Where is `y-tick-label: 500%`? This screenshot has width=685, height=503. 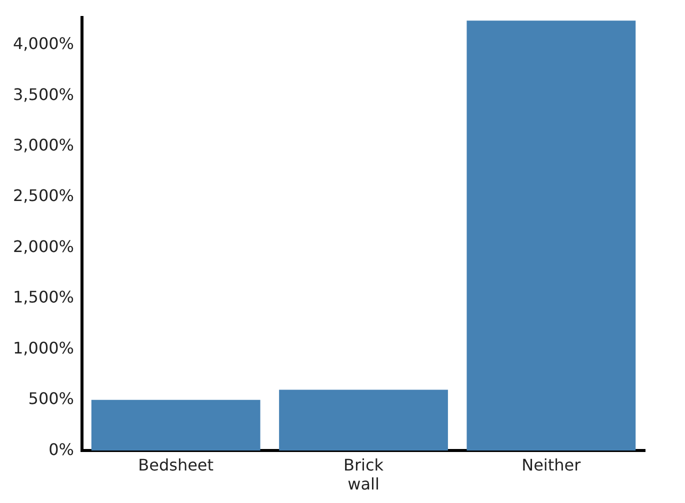
y-tick-label: 500% is located at coordinates (51, 398).